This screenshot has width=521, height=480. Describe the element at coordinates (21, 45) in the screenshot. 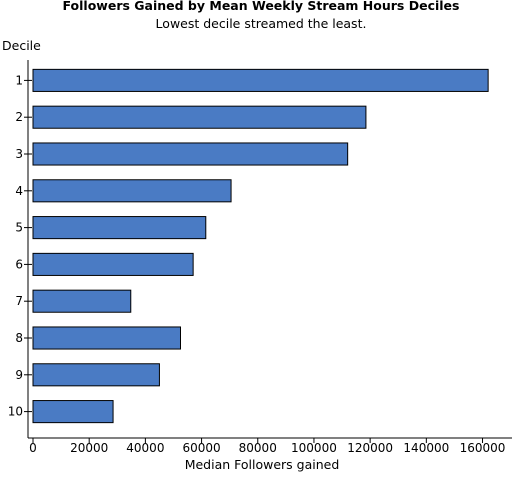

I see `y-axis-label: Decile` at that location.